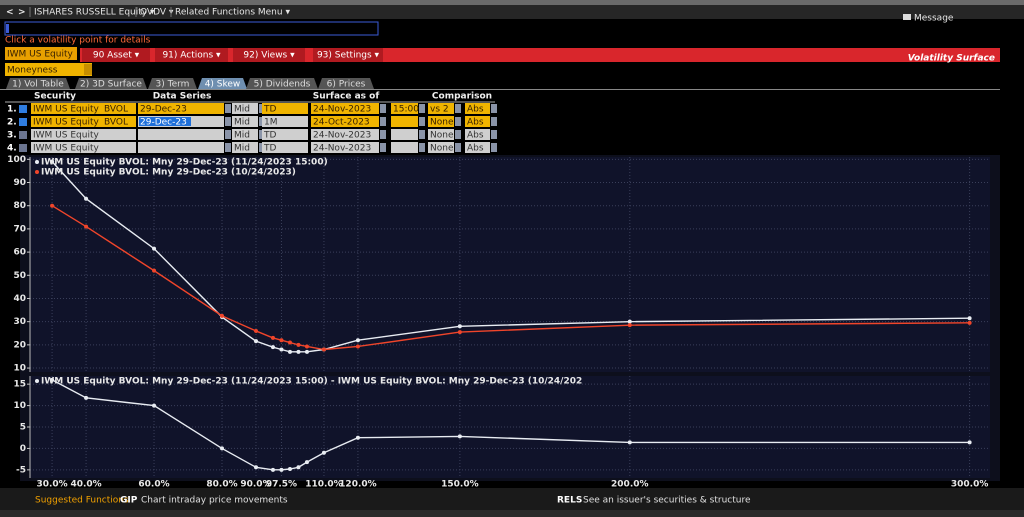  Describe the element at coordinates (94, 13) in the screenshot. I see `toolbar-item: ISHARES RUSSELL Equity ▾` at that location.